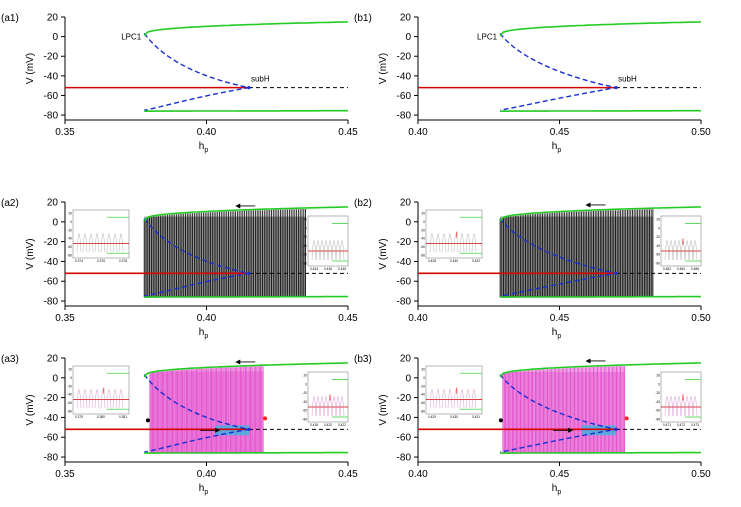  I want to click on inset-left: 20 0 -20 -40 -60 -800.379 0.380 0.381, so click(98, 392).